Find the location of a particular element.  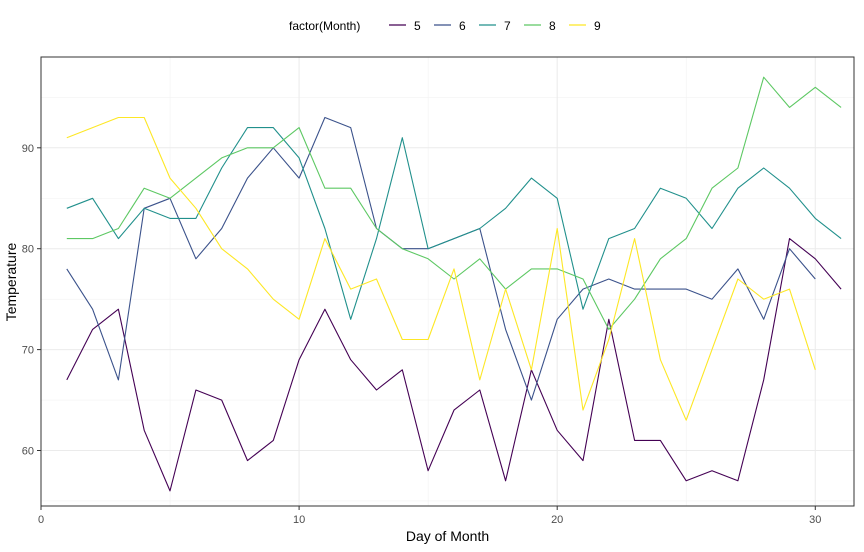

legend-label-month-9: 9 is located at coordinates (597, 26).